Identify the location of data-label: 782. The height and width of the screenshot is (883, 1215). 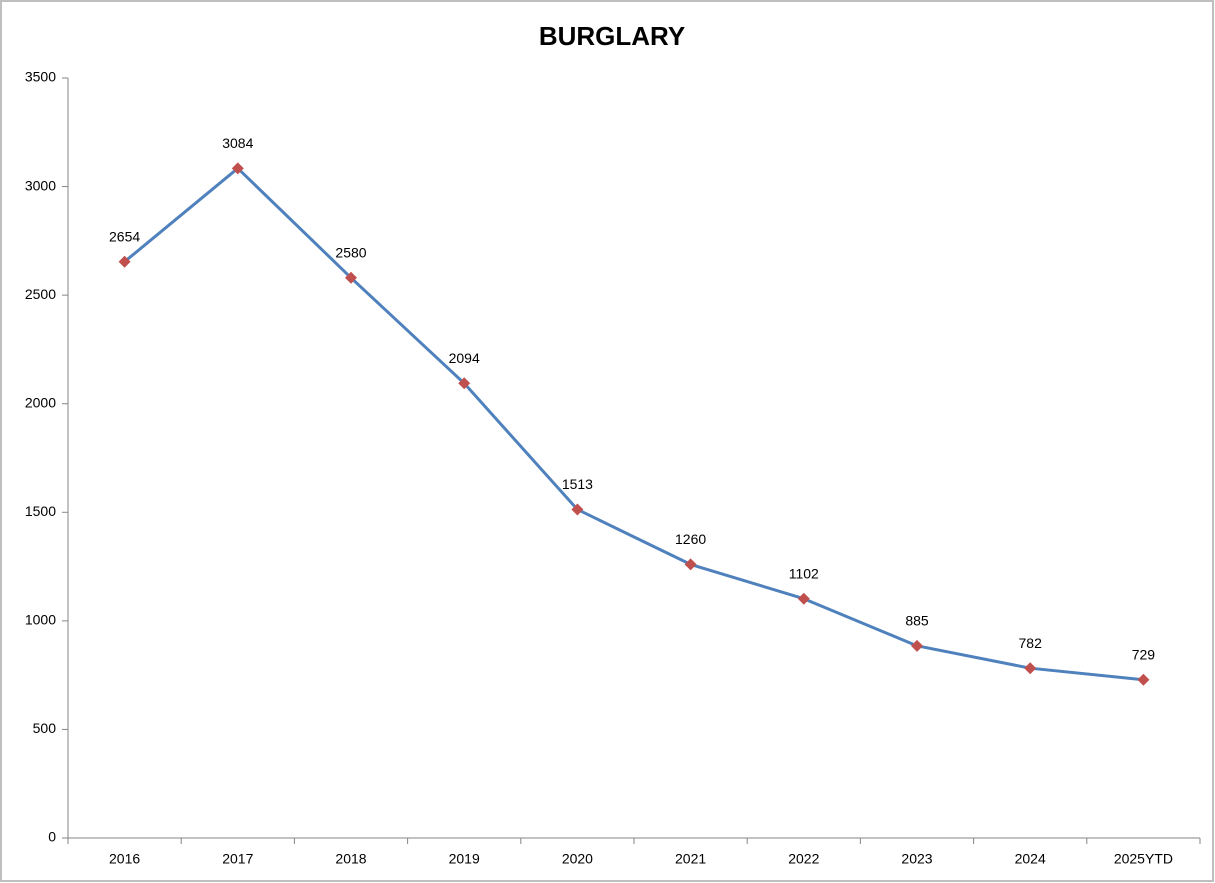
(1031, 643).